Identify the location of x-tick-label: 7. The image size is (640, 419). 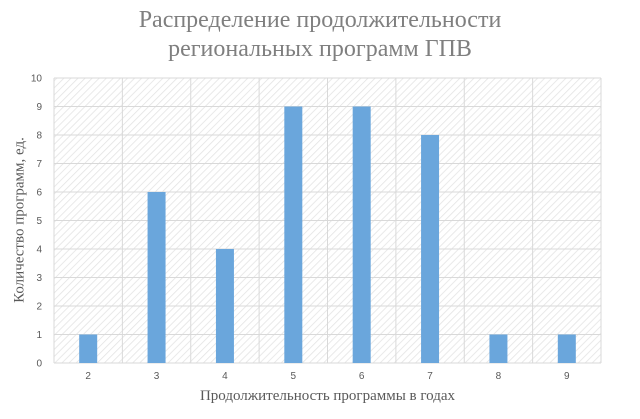
(430, 376).